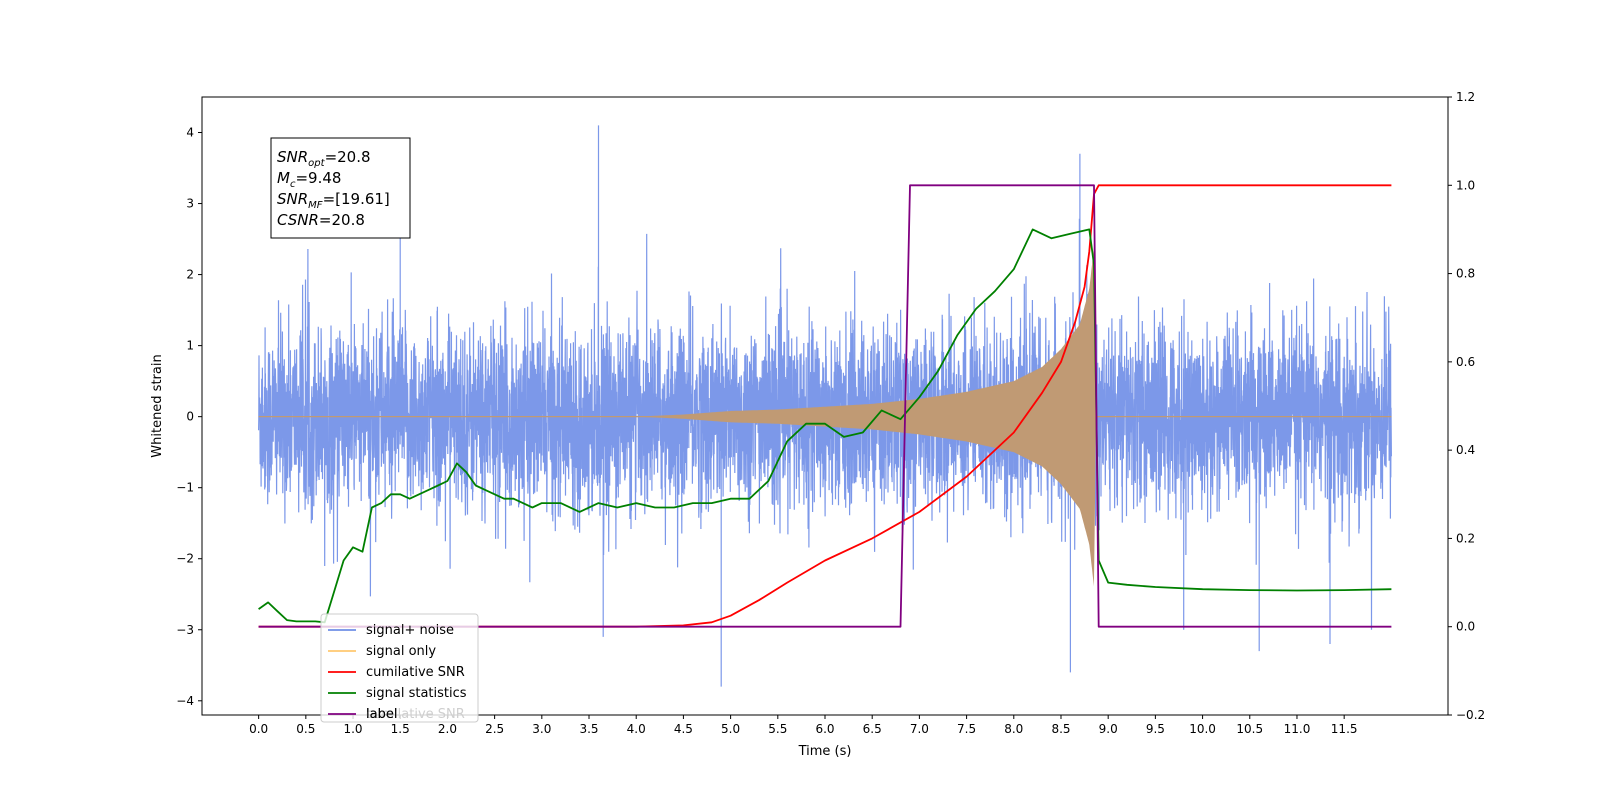 This screenshot has width=1600, height=804. Describe the element at coordinates (410, 630) in the screenshot. I see `legend-label: signal+ noise` at that location.